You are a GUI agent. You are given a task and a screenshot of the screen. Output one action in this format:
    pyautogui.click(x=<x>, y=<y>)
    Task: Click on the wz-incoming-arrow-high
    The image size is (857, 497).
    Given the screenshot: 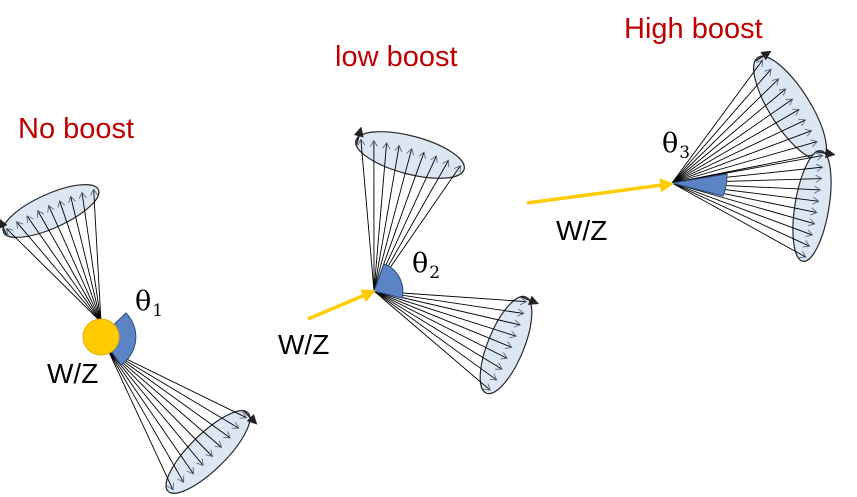 What is the action you would take?
    pyautogui.click(x=600, y=191)
    